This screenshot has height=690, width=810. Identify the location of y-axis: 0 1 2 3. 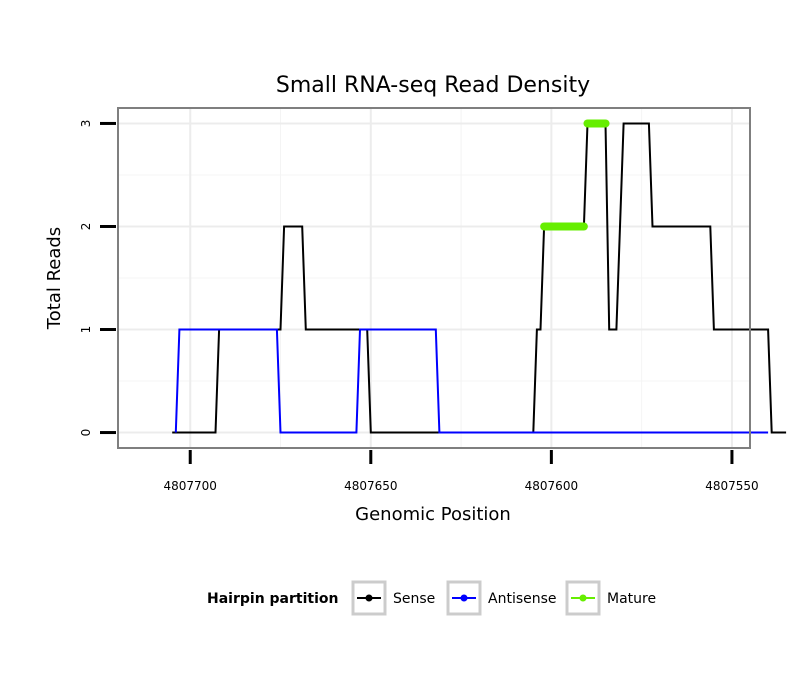
(97, 278).